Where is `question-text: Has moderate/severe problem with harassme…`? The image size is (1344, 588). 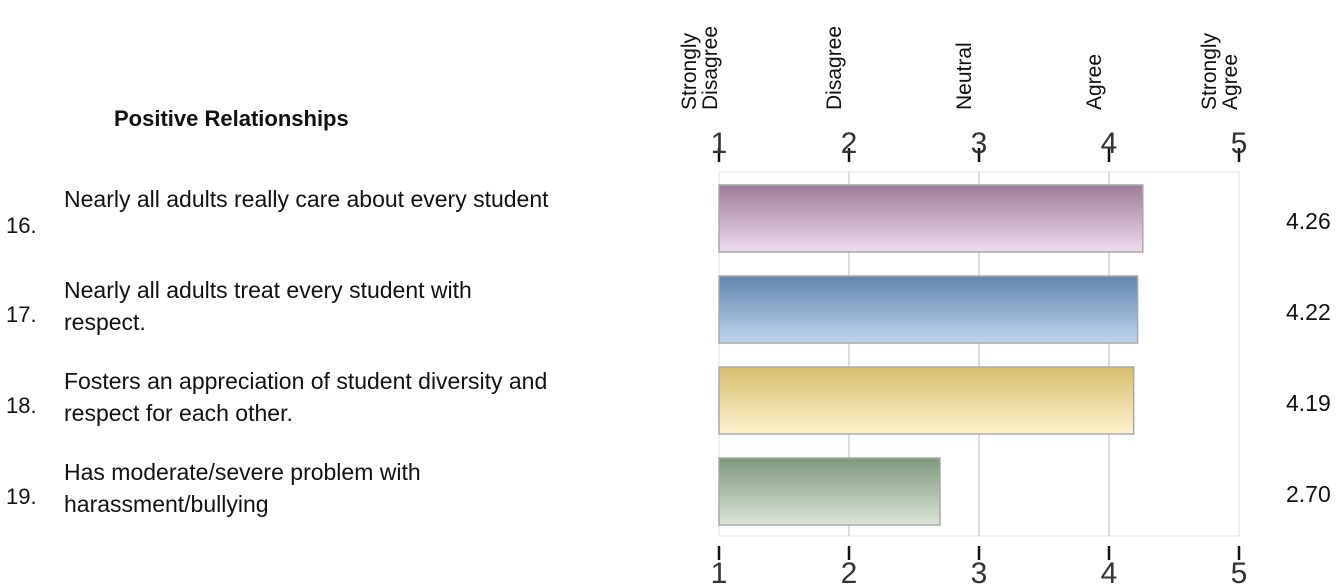
question-text: Has moderate/severe problem with harassme… is located at coordinates (242, 488).